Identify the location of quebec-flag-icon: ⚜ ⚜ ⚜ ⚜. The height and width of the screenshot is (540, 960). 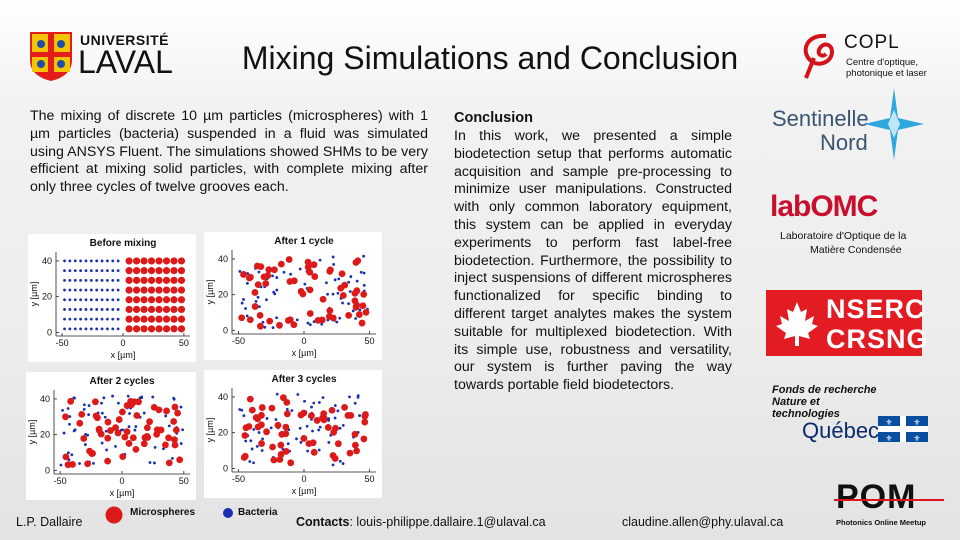
(903, 429).